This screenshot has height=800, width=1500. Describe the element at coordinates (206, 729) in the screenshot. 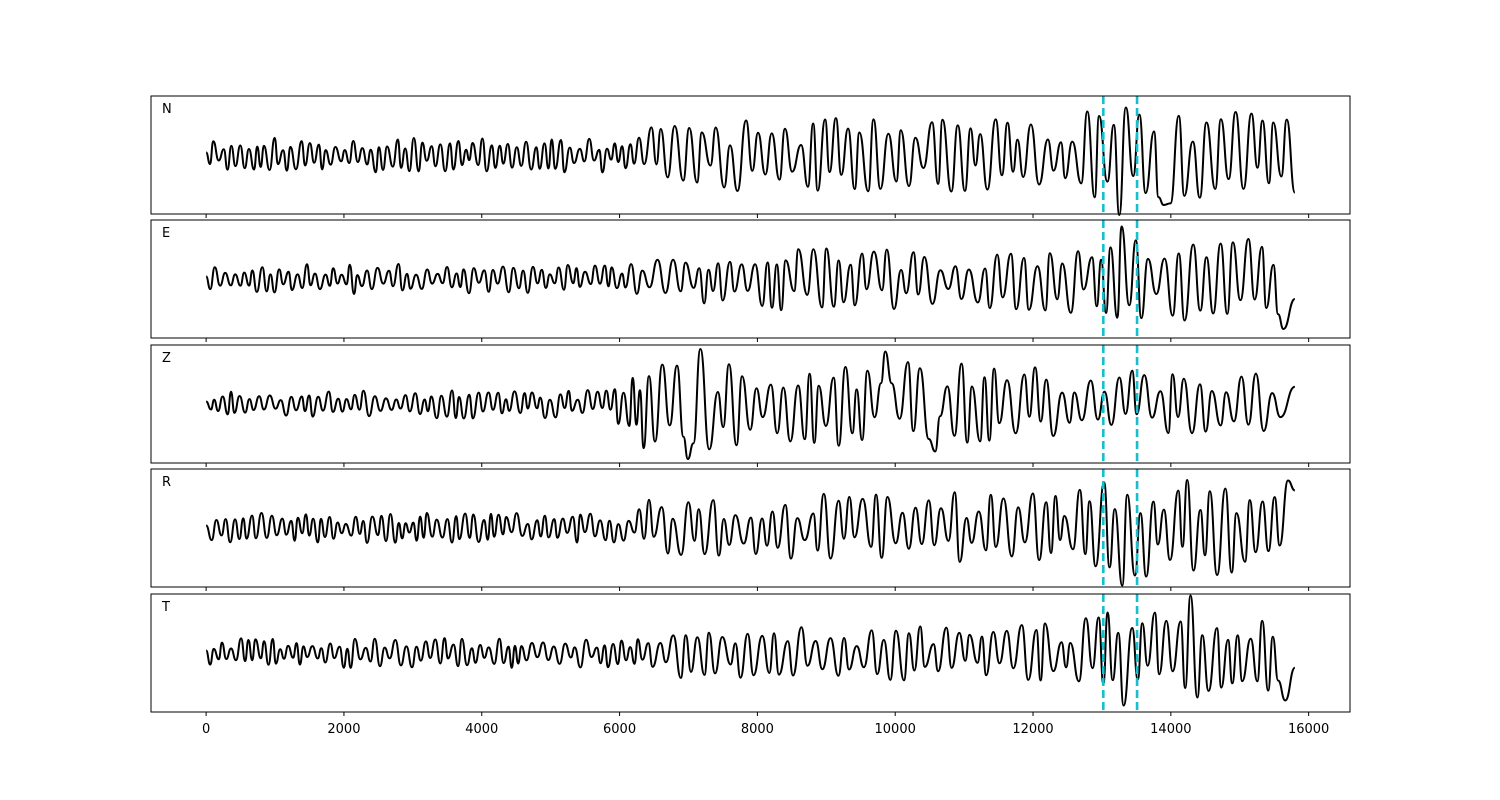

I see `x-tick-label: 0` at that location.